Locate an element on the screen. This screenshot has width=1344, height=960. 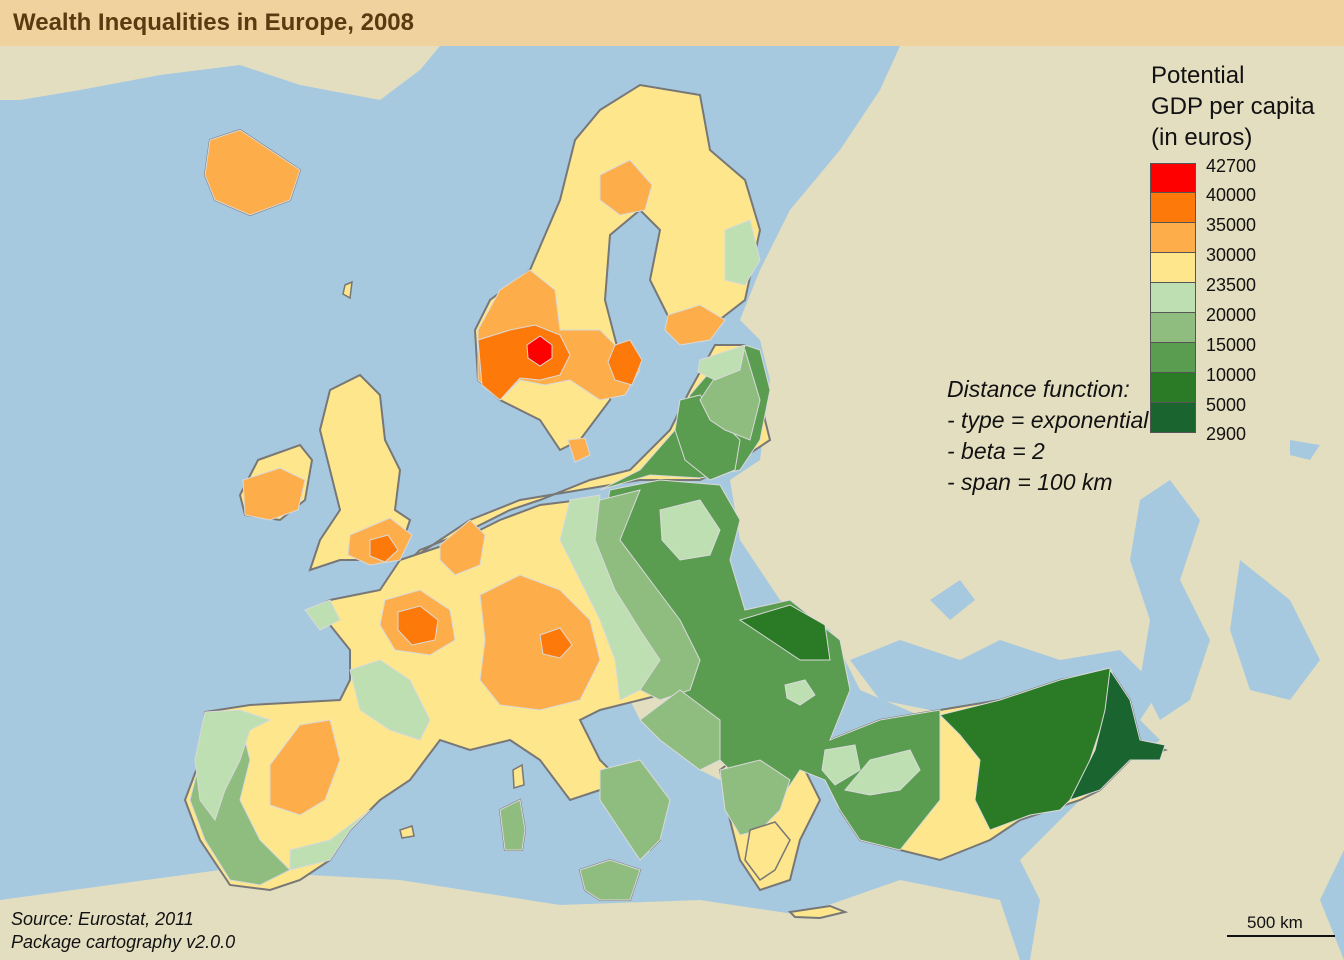
note-line: - span = 100 km is located at coordinates (1030, 482).